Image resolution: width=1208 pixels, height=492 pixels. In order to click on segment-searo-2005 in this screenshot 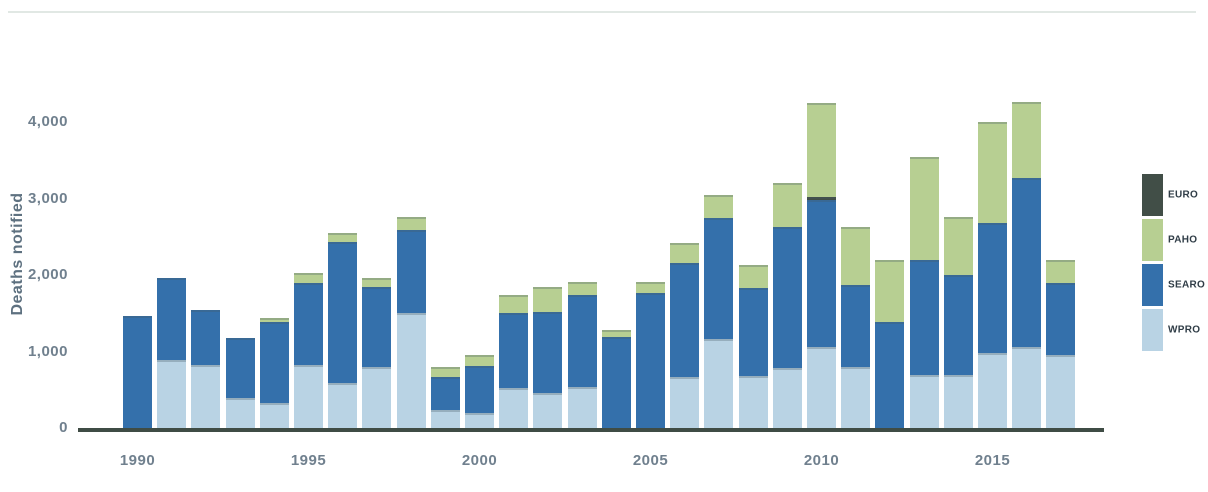, I will do `click(650, 360)`.